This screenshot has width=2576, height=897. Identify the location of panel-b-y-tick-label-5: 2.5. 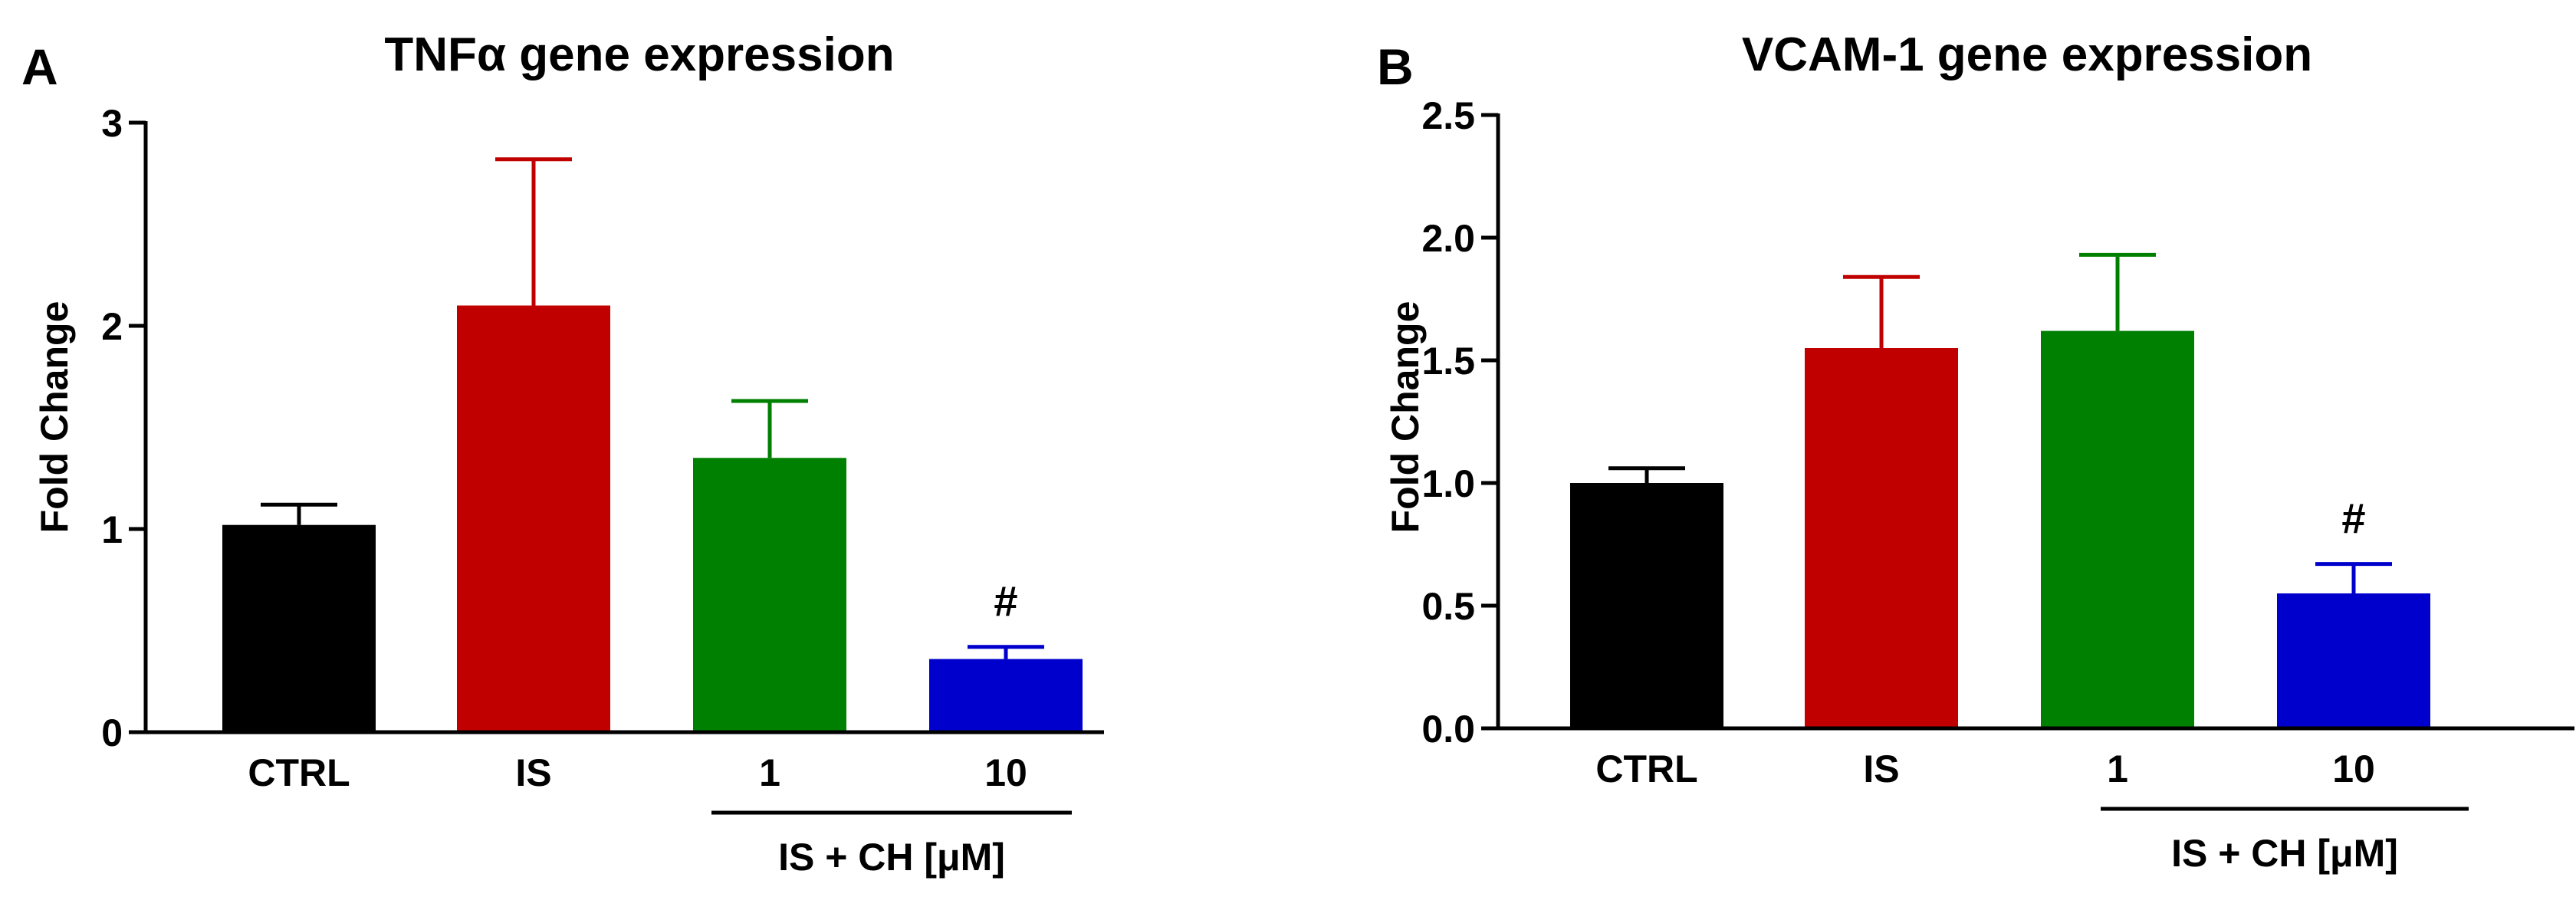
(1448, 115).